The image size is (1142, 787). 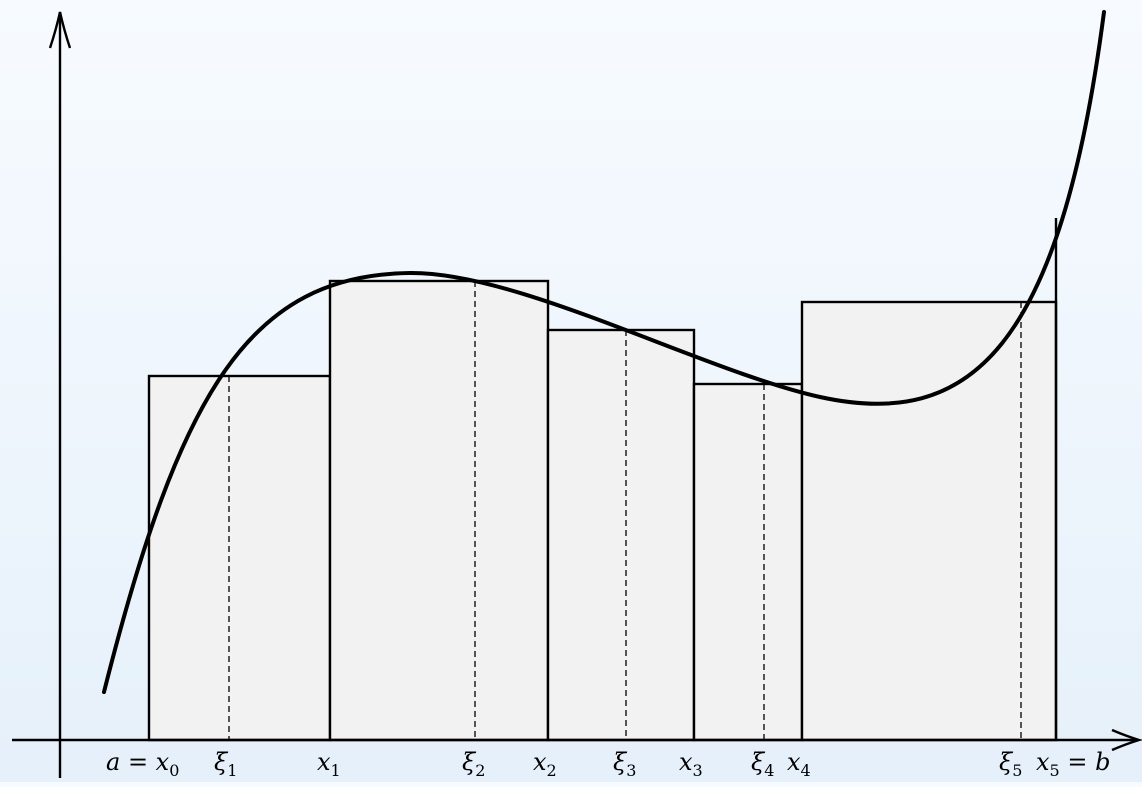 I want to click on sample-label-xi5: ξ5, so click(x=1010, y=764).